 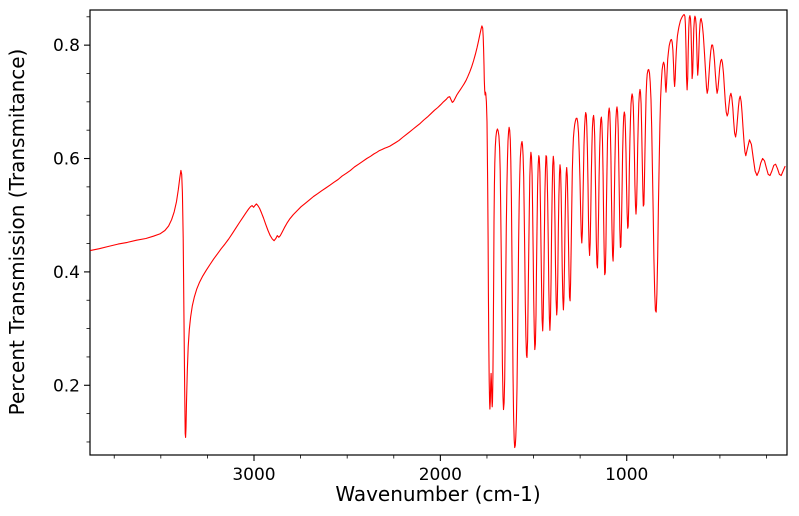 I want to click on y-tick-label: 0.2, so click(x=66, y=386).